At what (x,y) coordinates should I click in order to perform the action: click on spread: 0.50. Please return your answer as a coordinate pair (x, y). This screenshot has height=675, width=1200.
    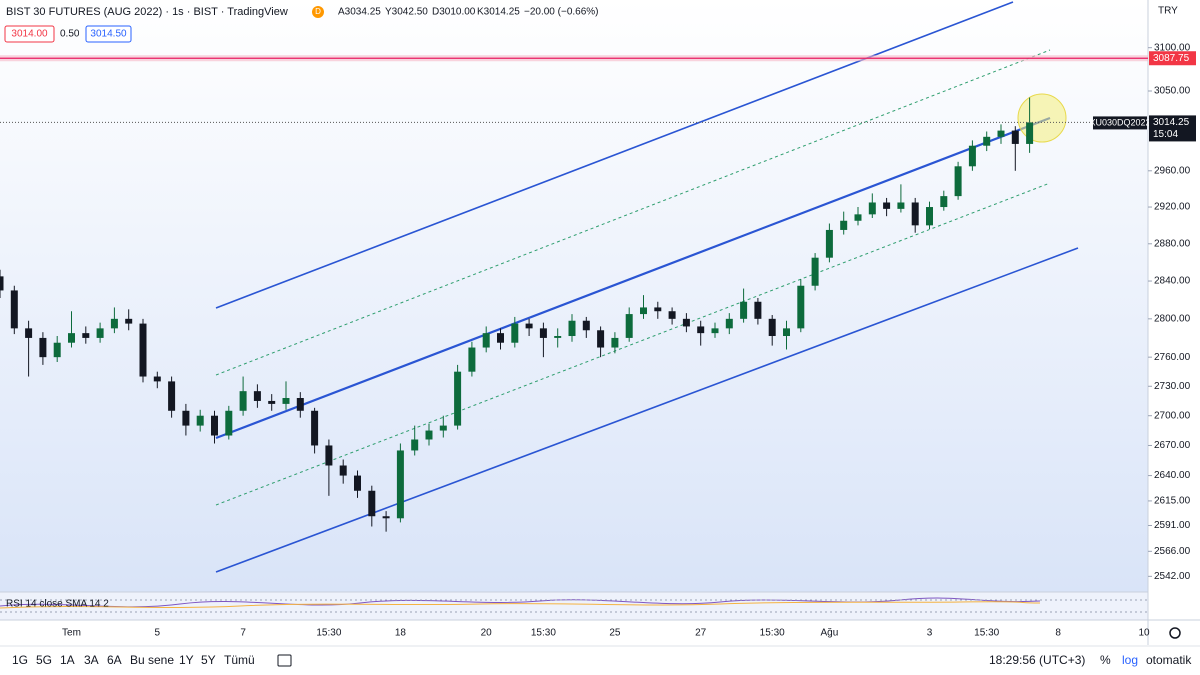
    Looking at the image, I should click on (70, 34).